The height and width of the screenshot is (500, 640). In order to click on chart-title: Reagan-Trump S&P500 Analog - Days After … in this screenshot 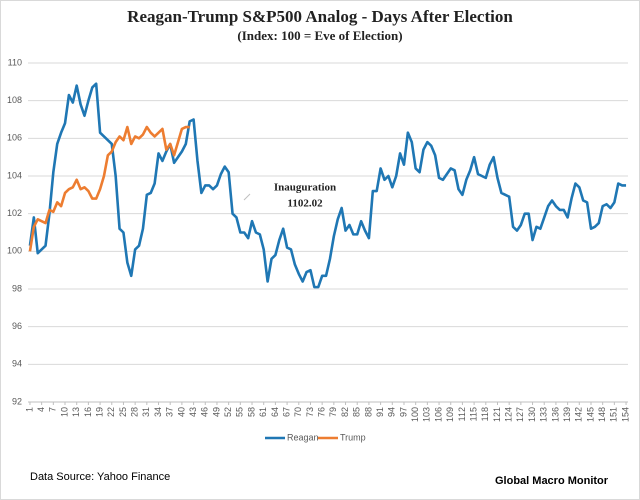, I will do `click(320, 16)`.